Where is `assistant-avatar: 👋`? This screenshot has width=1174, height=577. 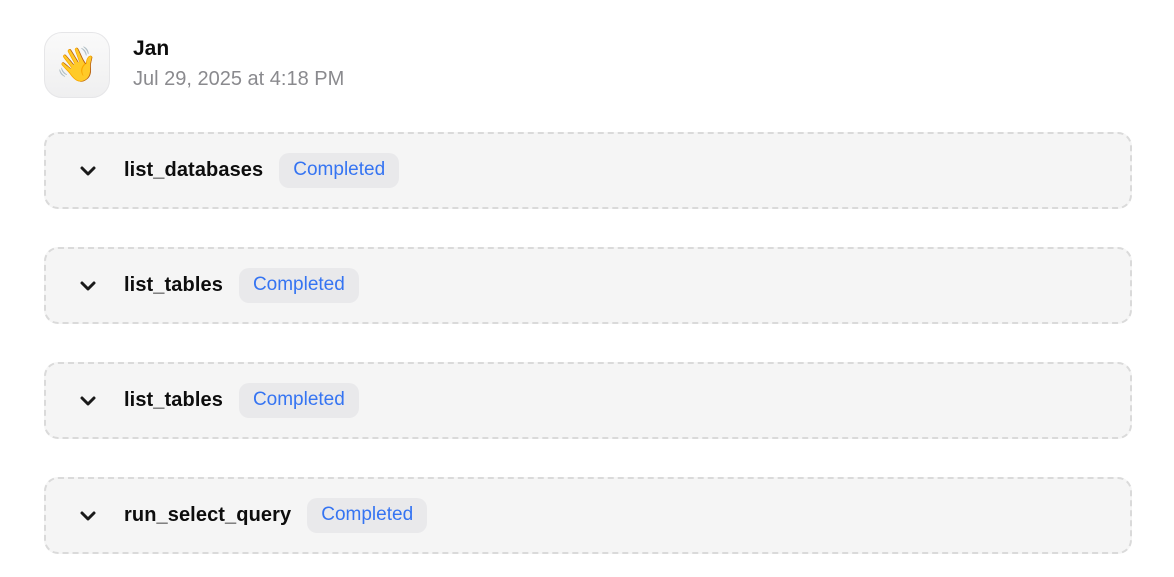 assistant-avatar: 👋 is located at coordinates (77, 65).